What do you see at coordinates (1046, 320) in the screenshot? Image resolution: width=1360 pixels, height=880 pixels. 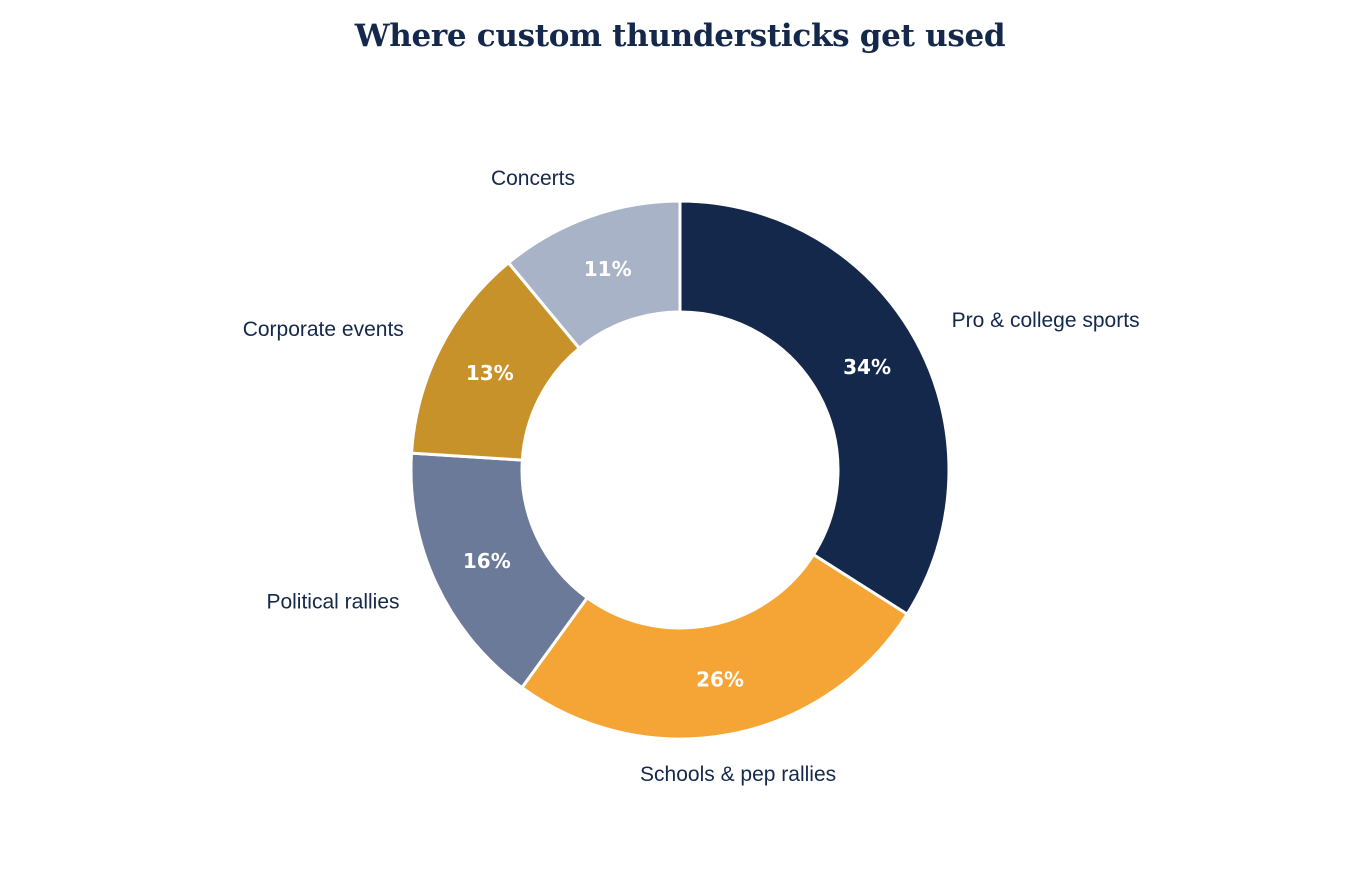 I see `category-label-pro-and-college-sports: Pro & college sports` at bounding box center [1046, 320].